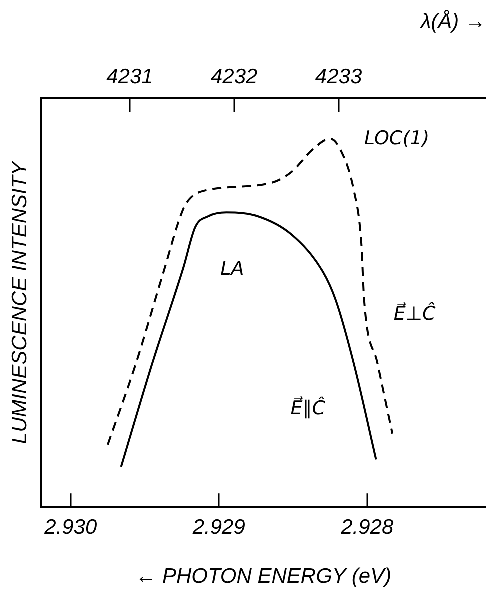 The height and width of the screenshot is (598, 486). What do you see at coordinates (20, 302) in the screenshot?
I see `y-axis-title: LUMINESCENCE INTENSITY` at bounding box center [20, 302].